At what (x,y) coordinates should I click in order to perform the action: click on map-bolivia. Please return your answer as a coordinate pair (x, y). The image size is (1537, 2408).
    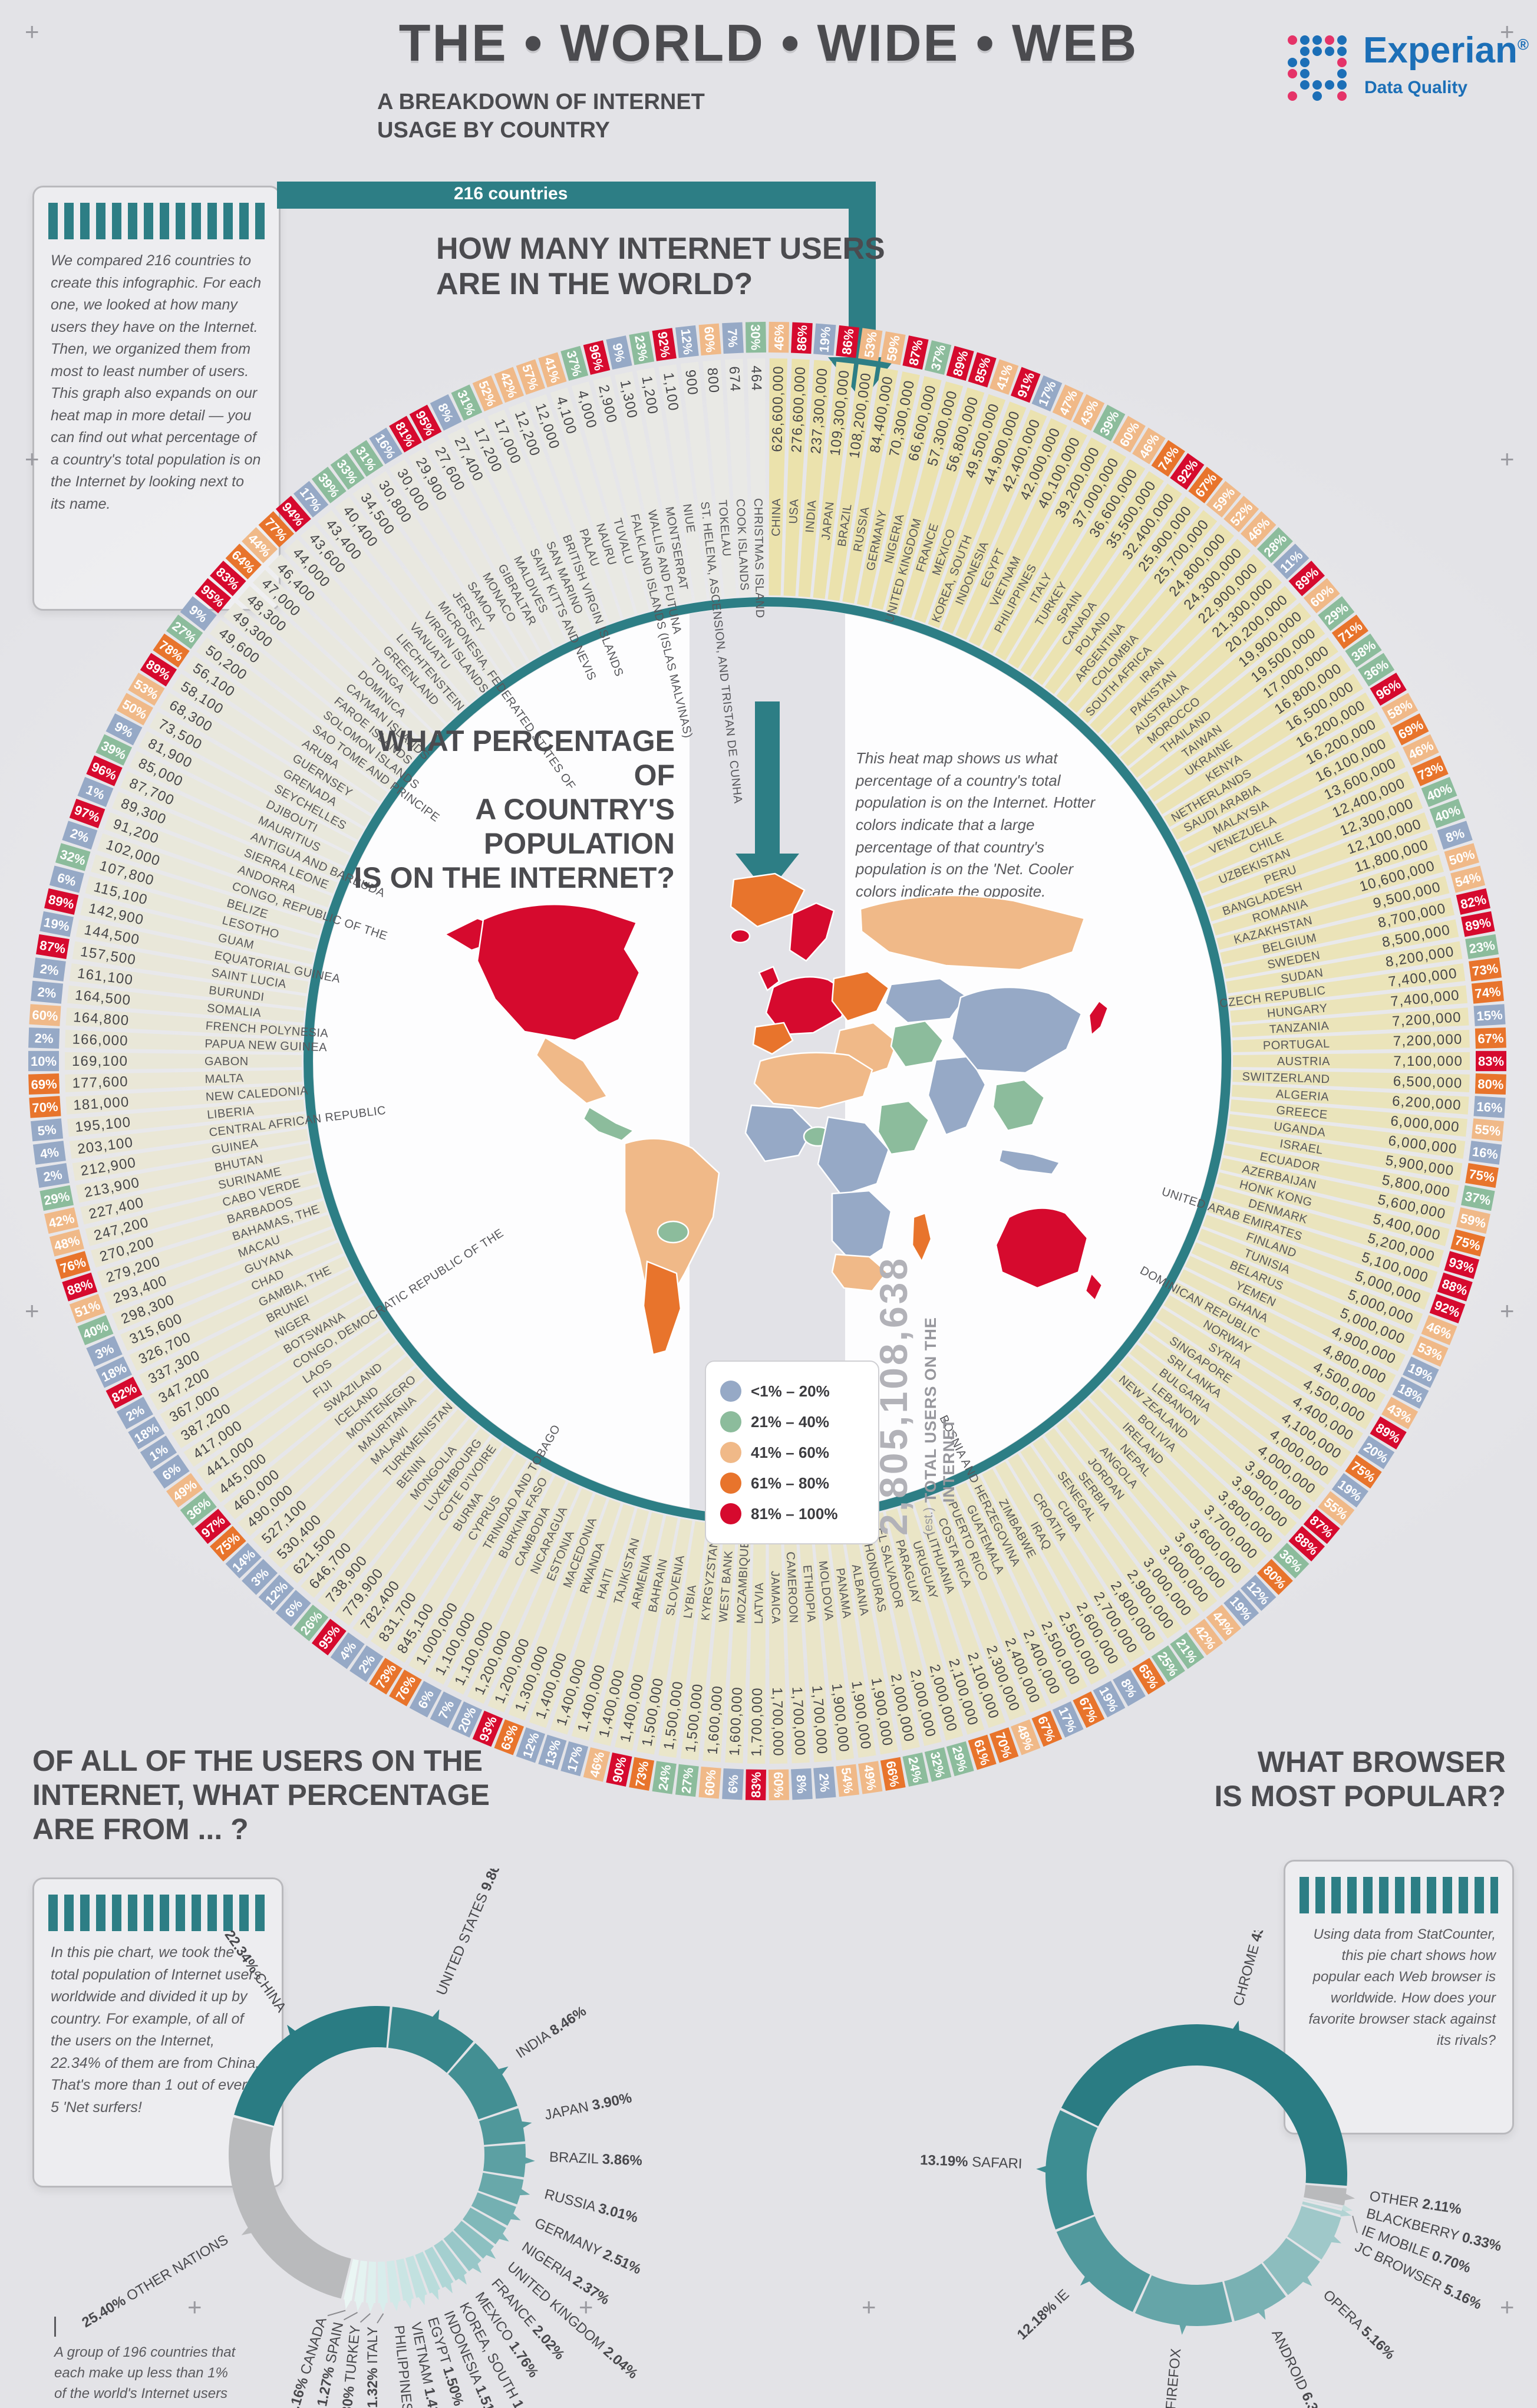
    Looking at the image, I should click on (673, 1232).